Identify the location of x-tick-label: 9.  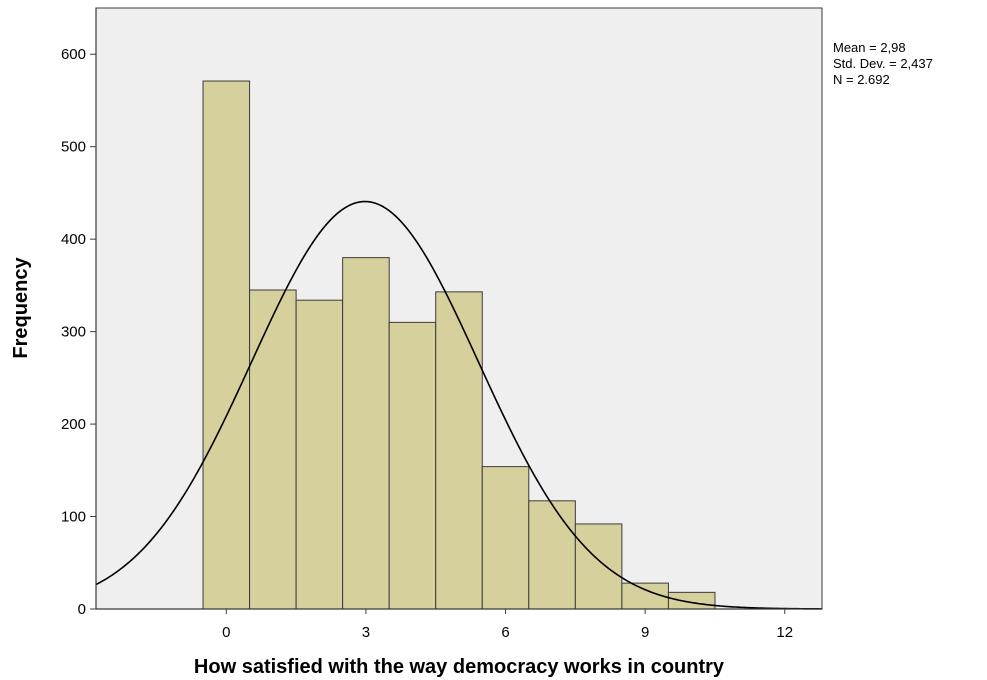
(645, 632).